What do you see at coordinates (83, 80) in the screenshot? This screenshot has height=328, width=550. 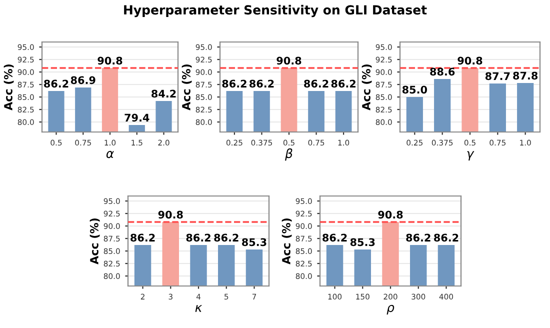 I see `data-label: 86.9` at bounding box center [83, 80].